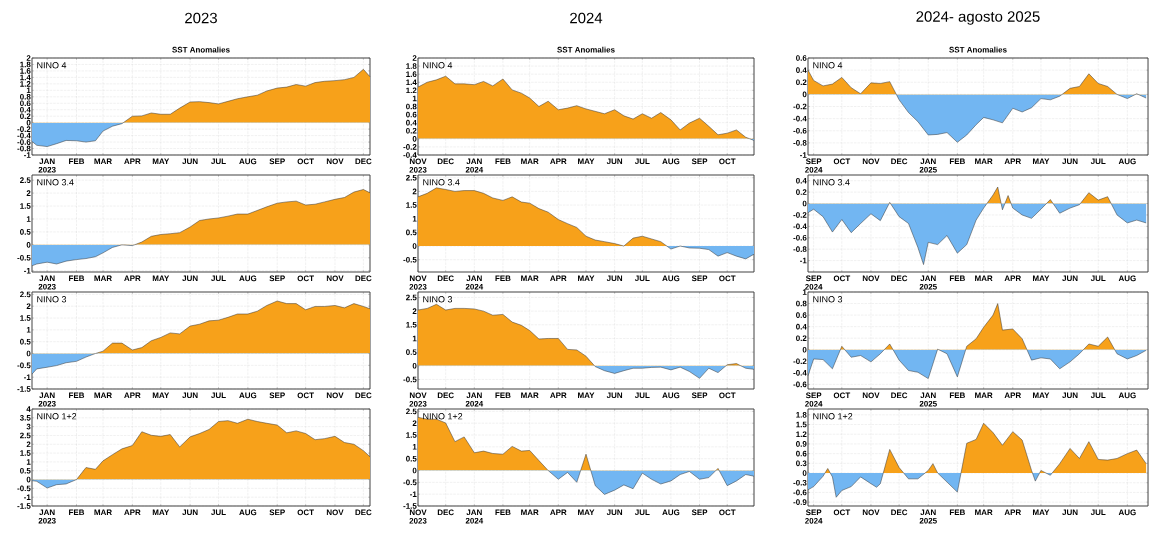  What do you see at coordinates (978, 18) in the screenshot?
I see `chart-title: 2024- agosto 2025` at bounding box center [978, 18].